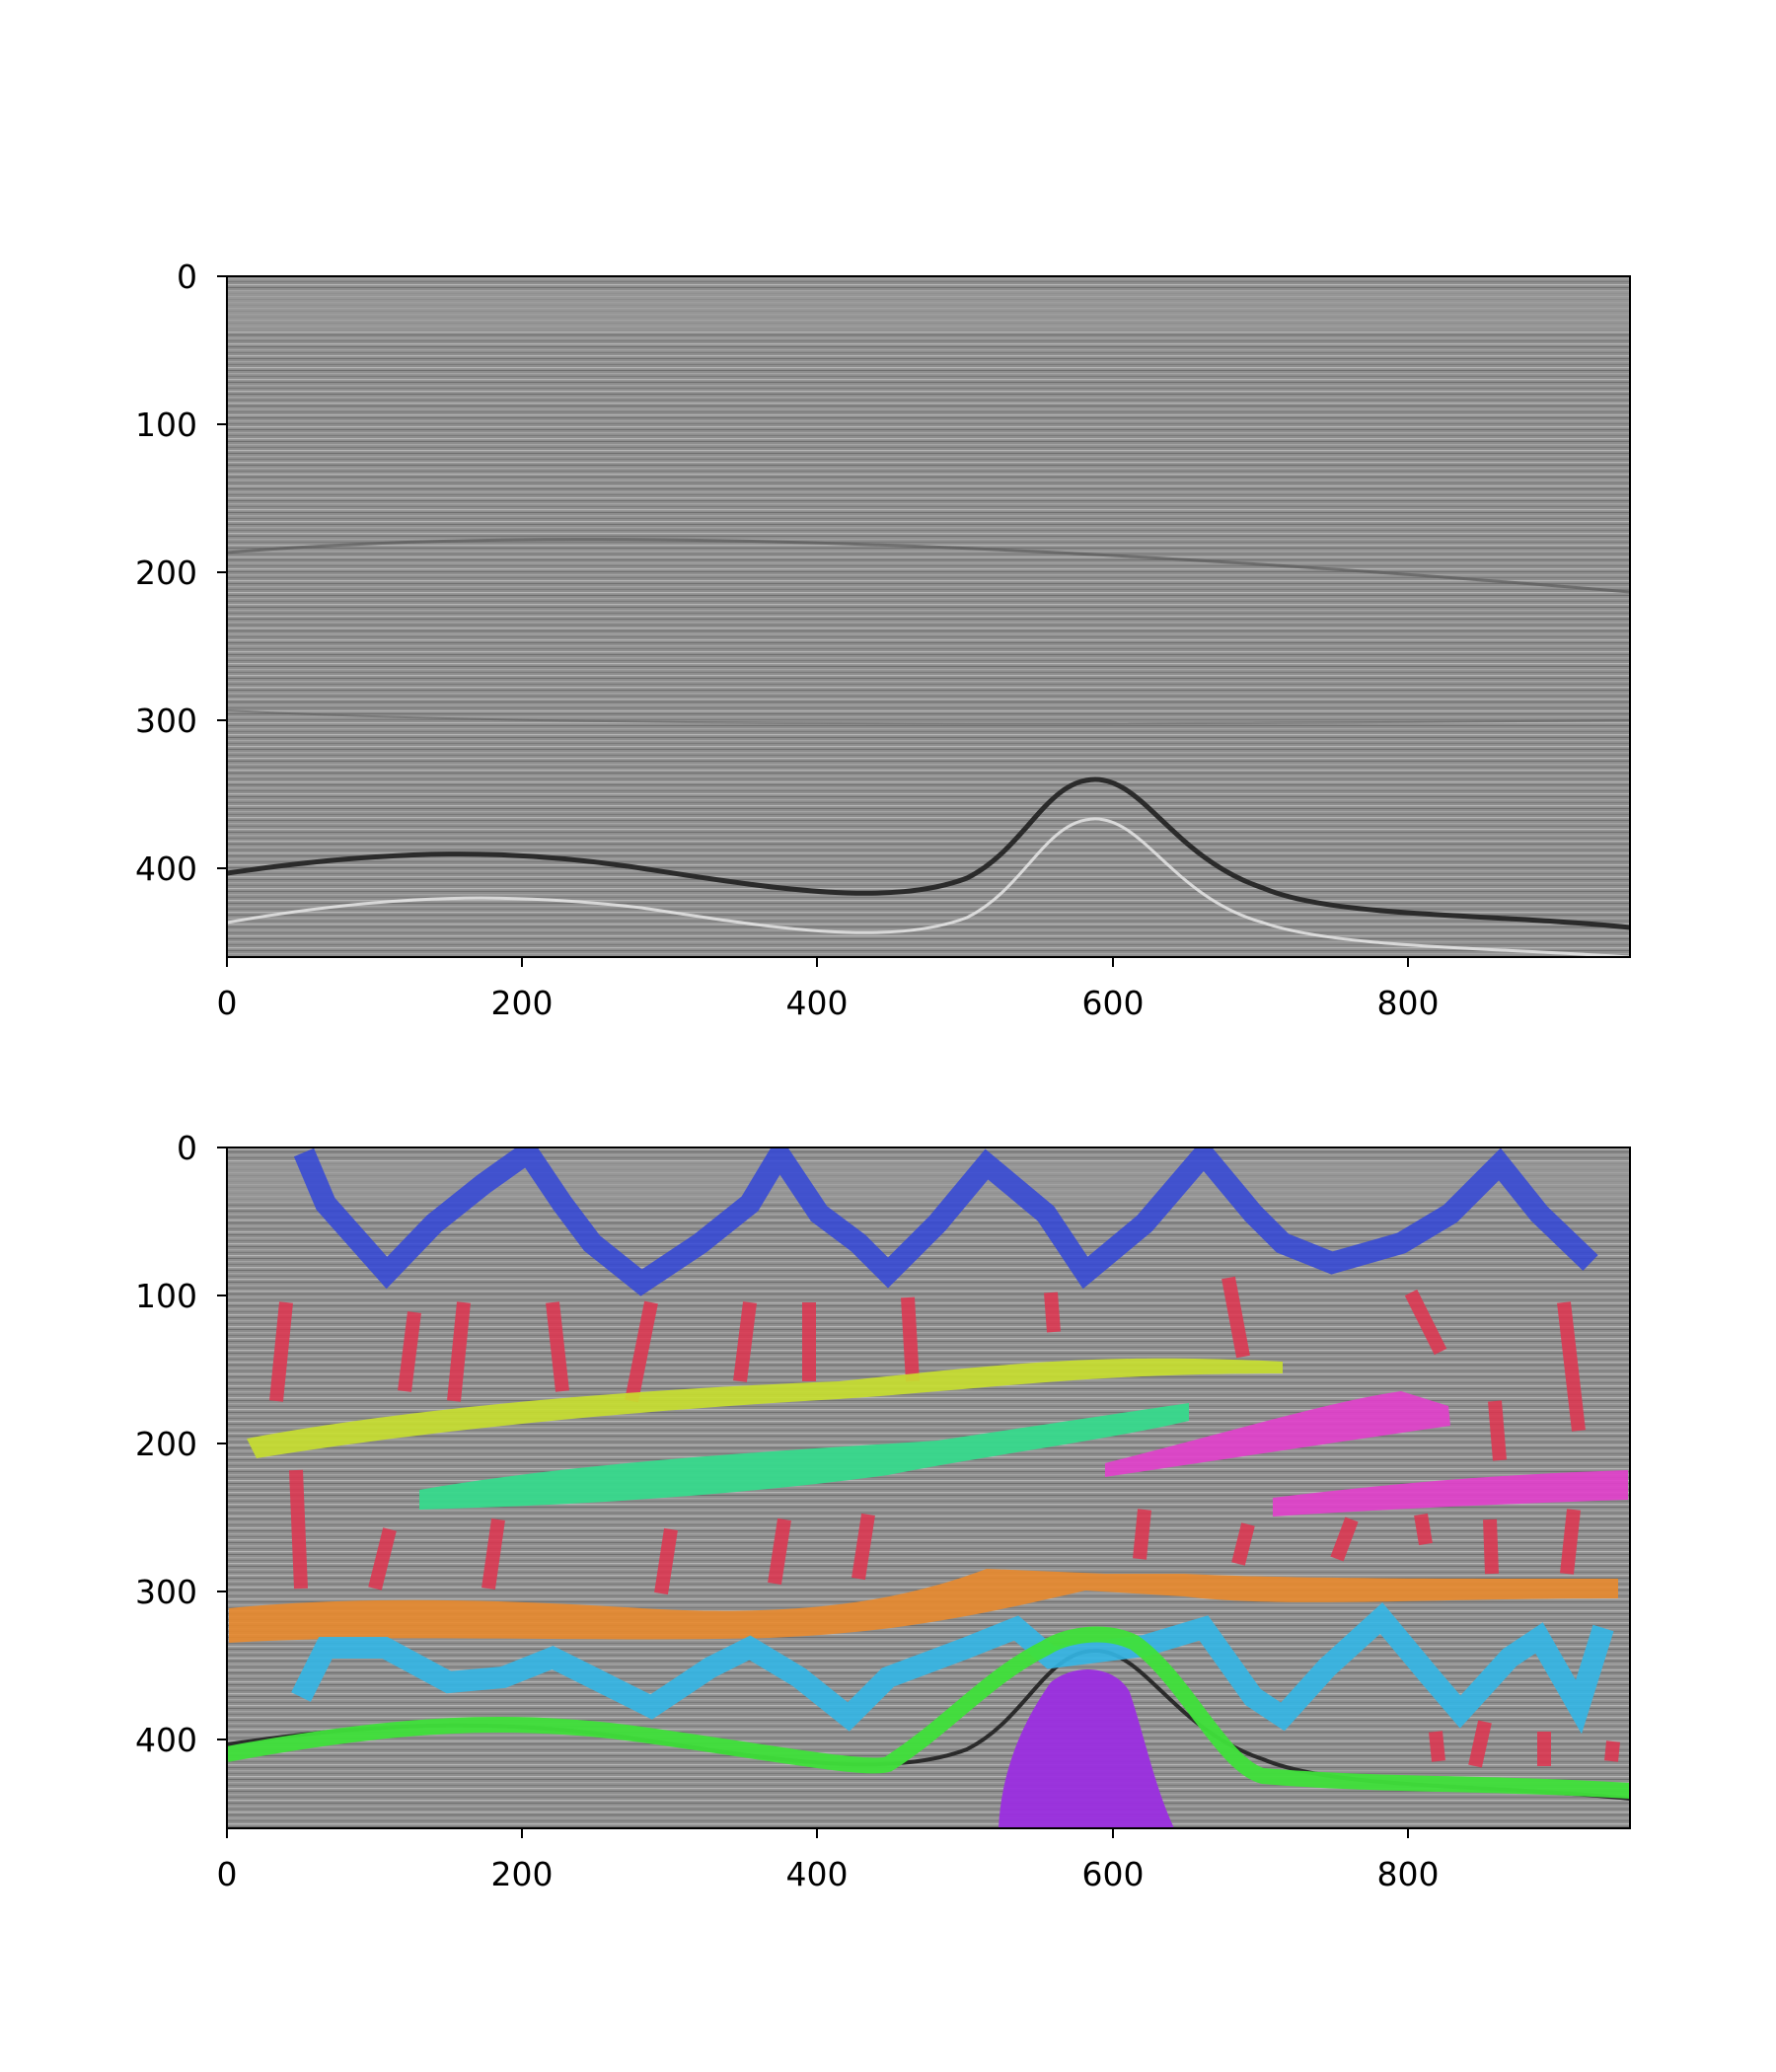 The height and width of the screenshot is (2072, 1776). I want to click on yellow-band-annotation, so click(765, 1408).